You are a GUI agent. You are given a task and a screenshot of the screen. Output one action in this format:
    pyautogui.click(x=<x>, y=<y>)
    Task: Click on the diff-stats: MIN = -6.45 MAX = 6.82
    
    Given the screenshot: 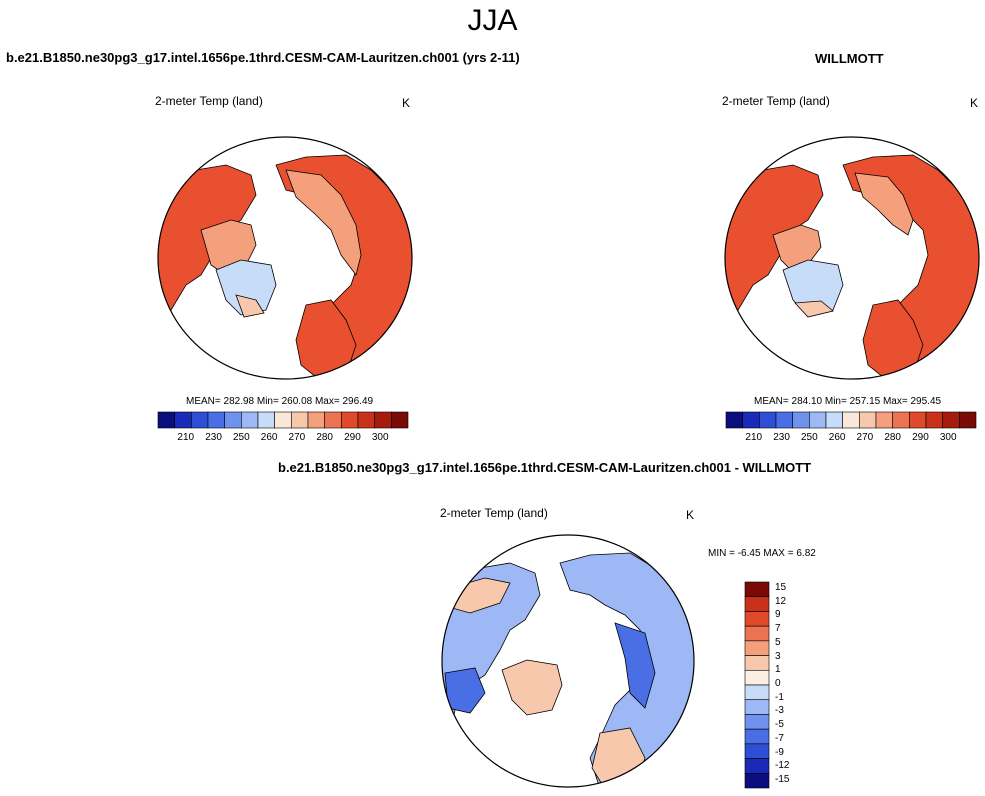 What is the action you would take?
    pyautogui.click(x=762, y=553)
    